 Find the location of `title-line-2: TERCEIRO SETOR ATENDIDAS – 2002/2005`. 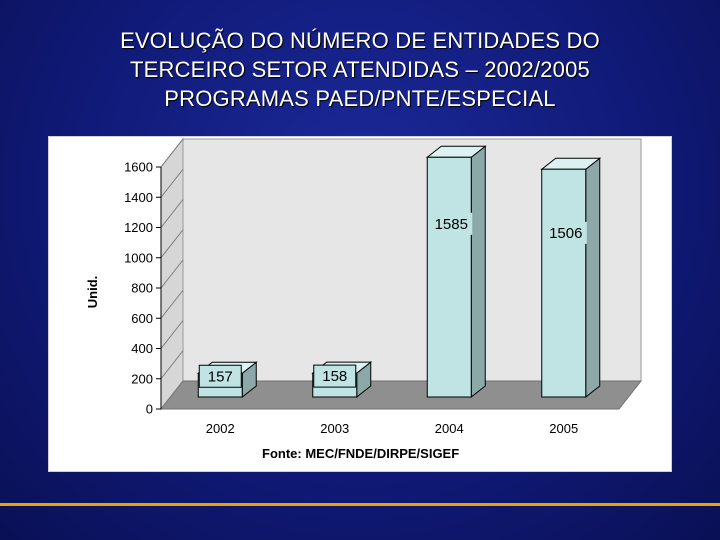

title-line-2: TERCEIRO SETOR ATENDIDAS – 2002/2005 is located at coordinates (359, 69).